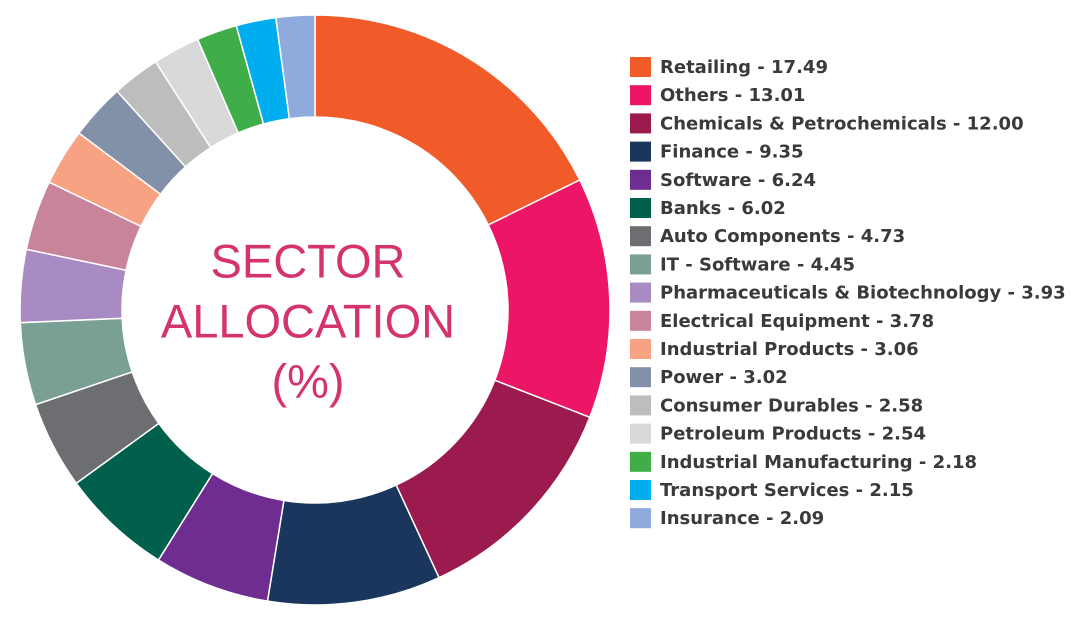 This screenshot has height=619, width=1075. I want to click on legend-label: Retailing - 17.49, so click(744, 67).